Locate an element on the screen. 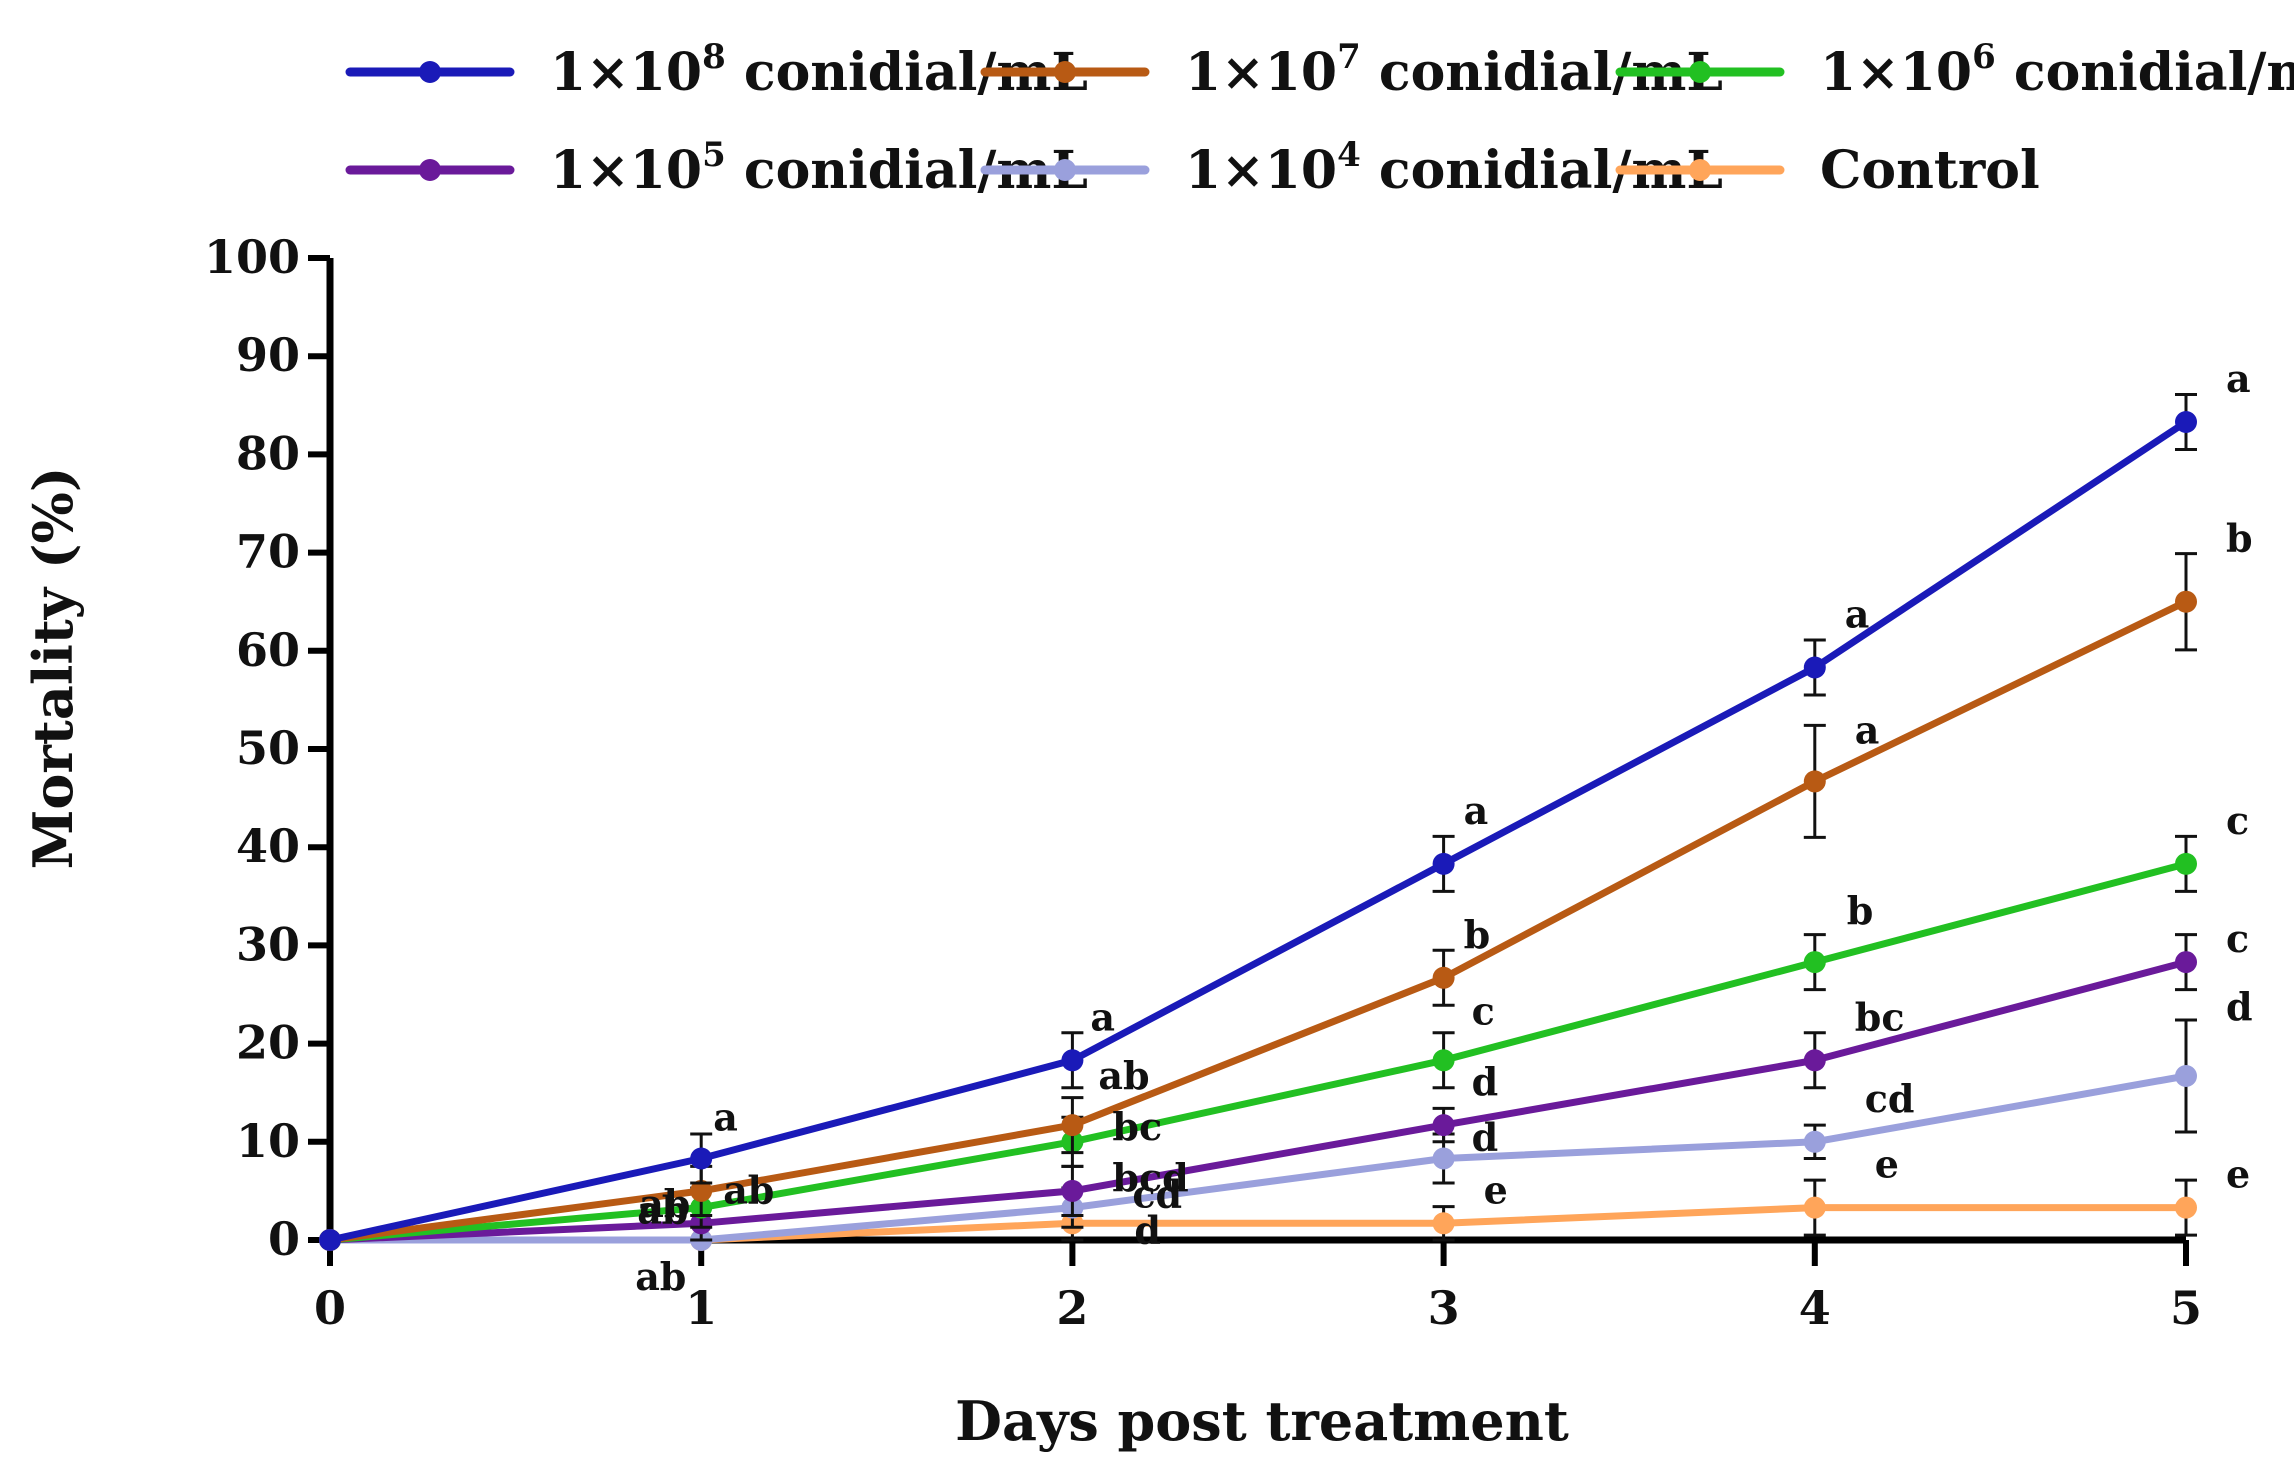  y-tick-label: 90 is located at coordinates (268, 355).